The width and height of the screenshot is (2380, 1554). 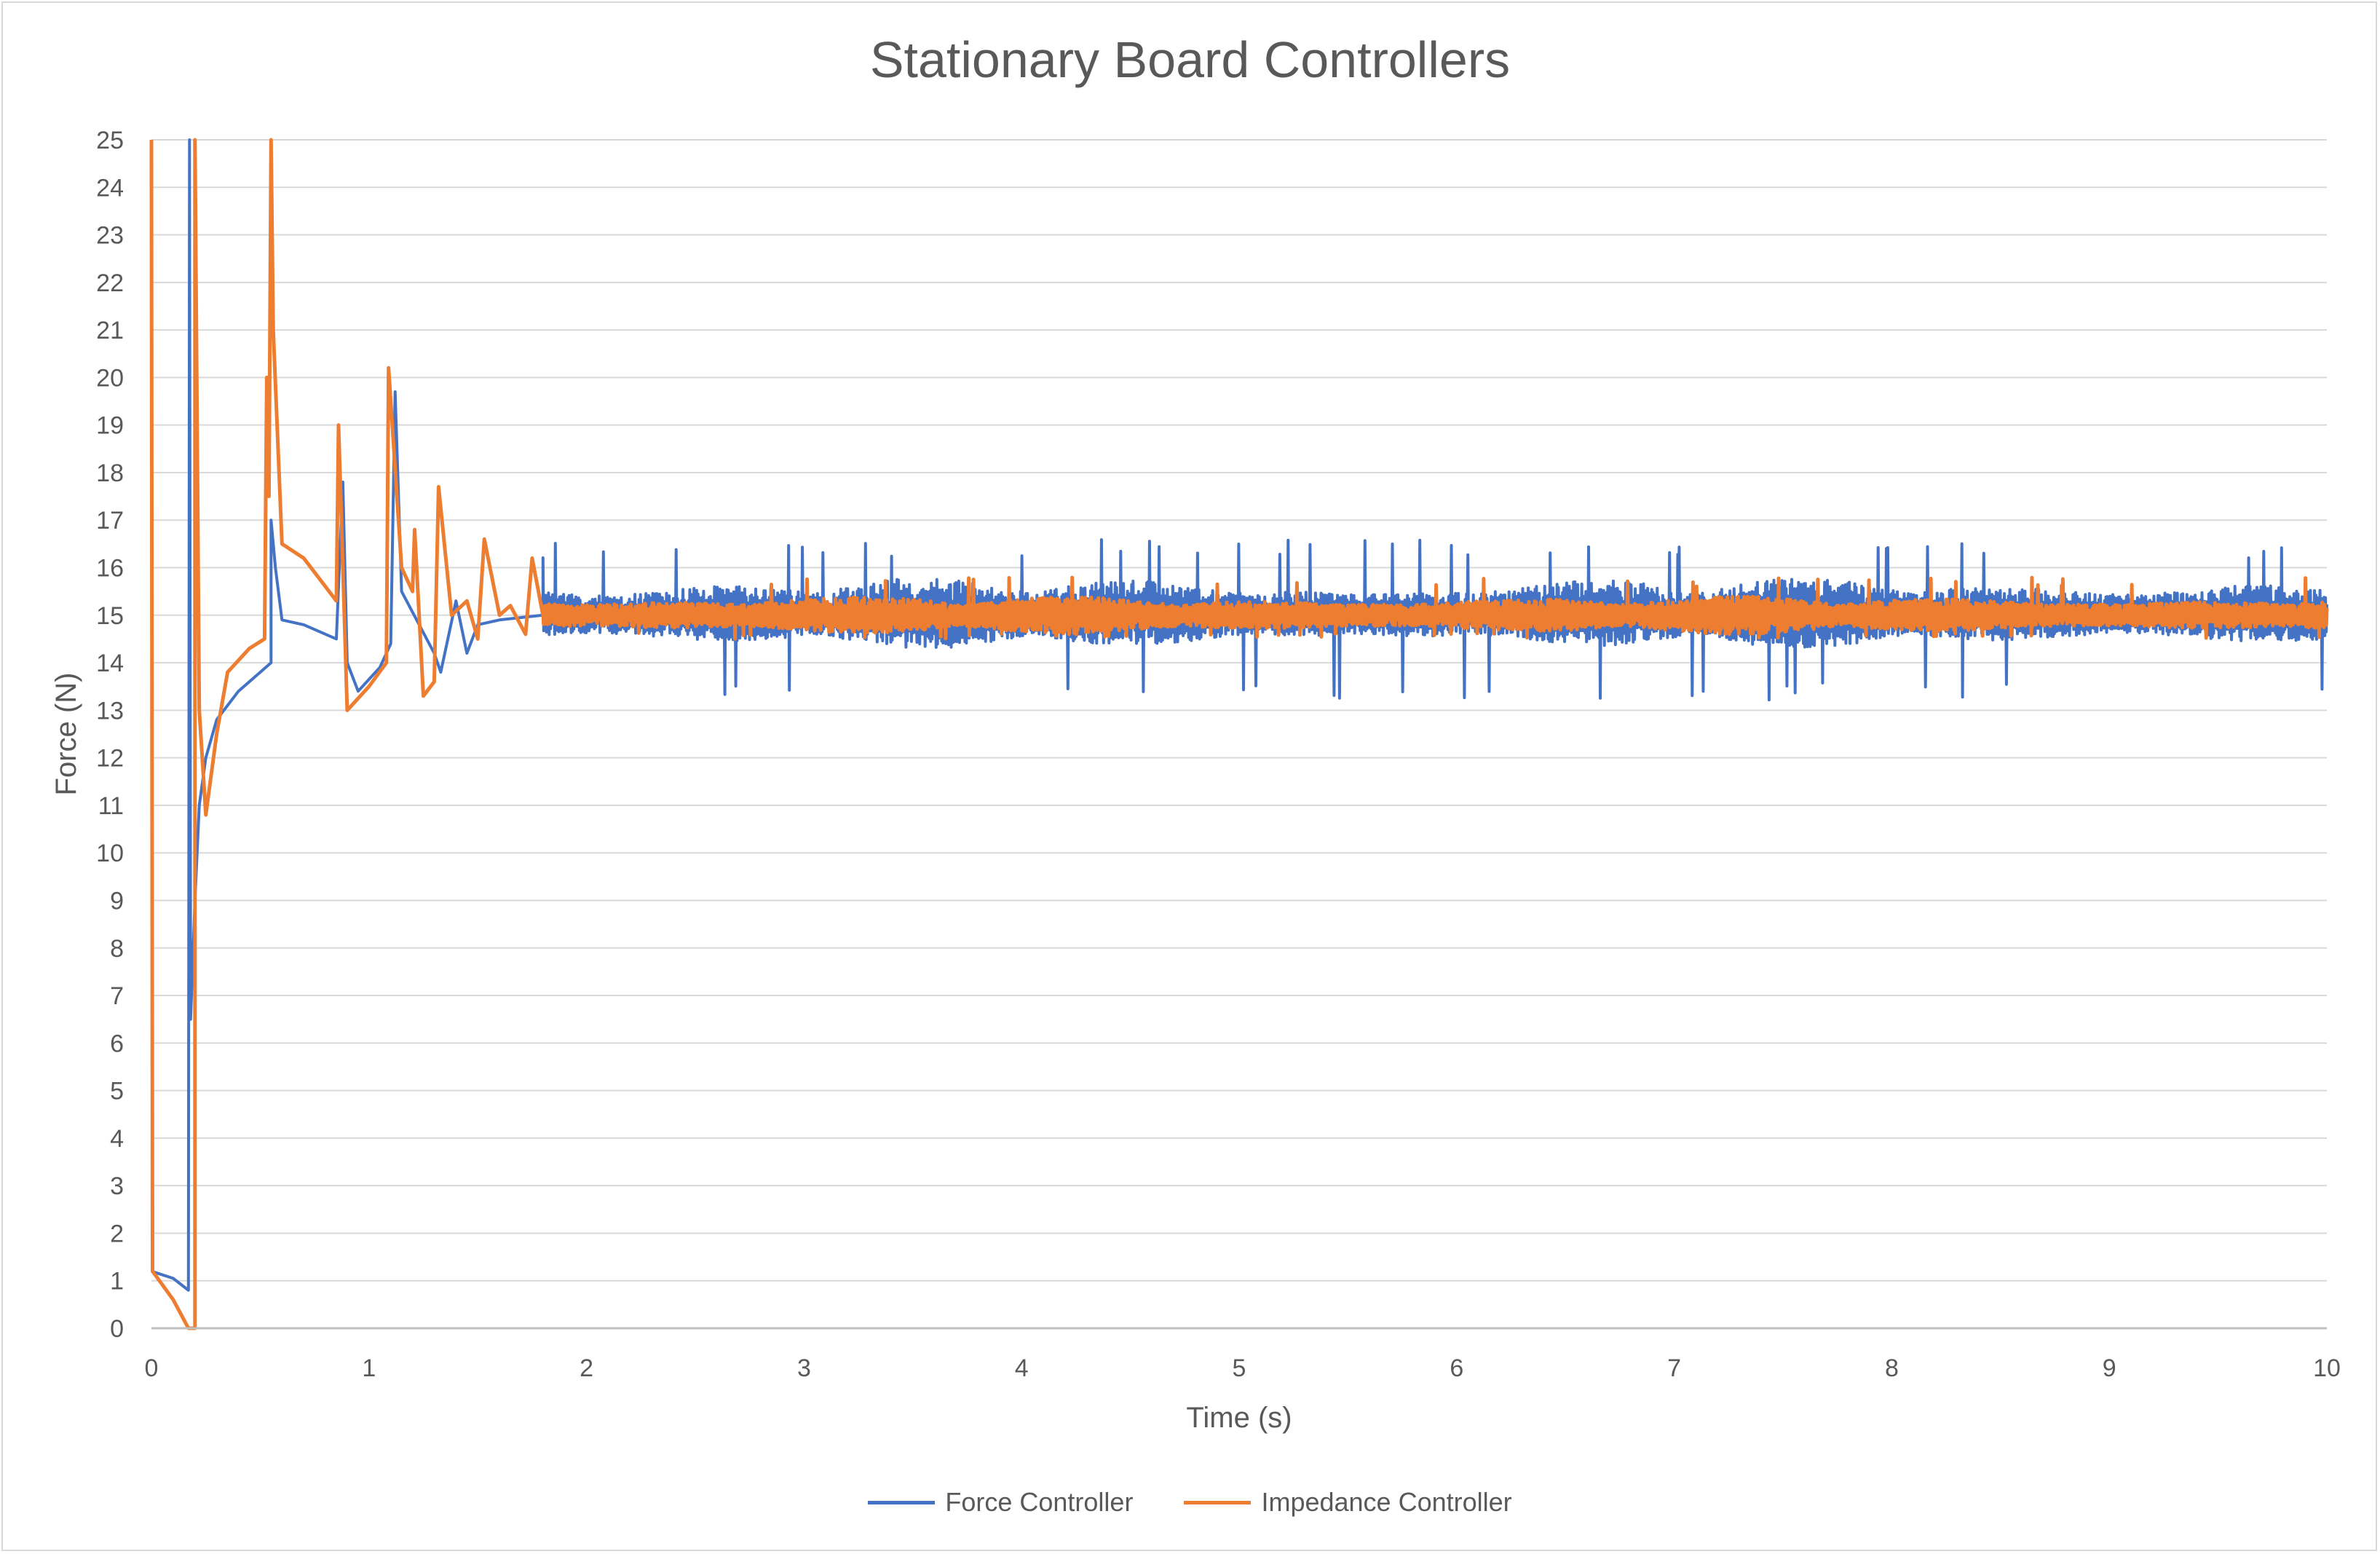 I want to click on y-tick-label: 25, so click(x=110, y=140).